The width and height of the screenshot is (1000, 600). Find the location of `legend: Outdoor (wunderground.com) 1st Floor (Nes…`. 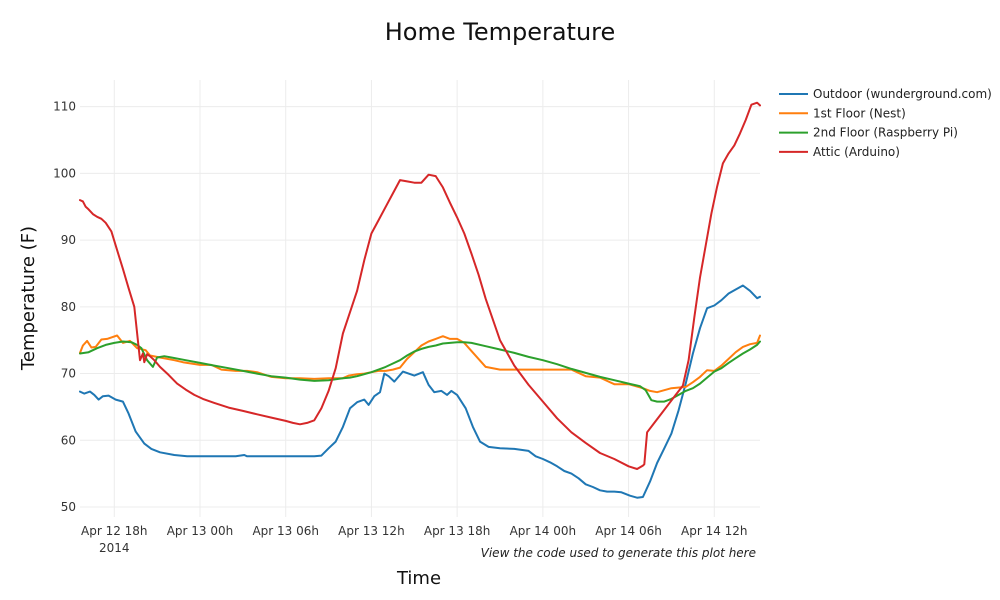

legend: Outdoor (wunderground.com) 1st Floor (Nes… is located at coordinates (885, 123).